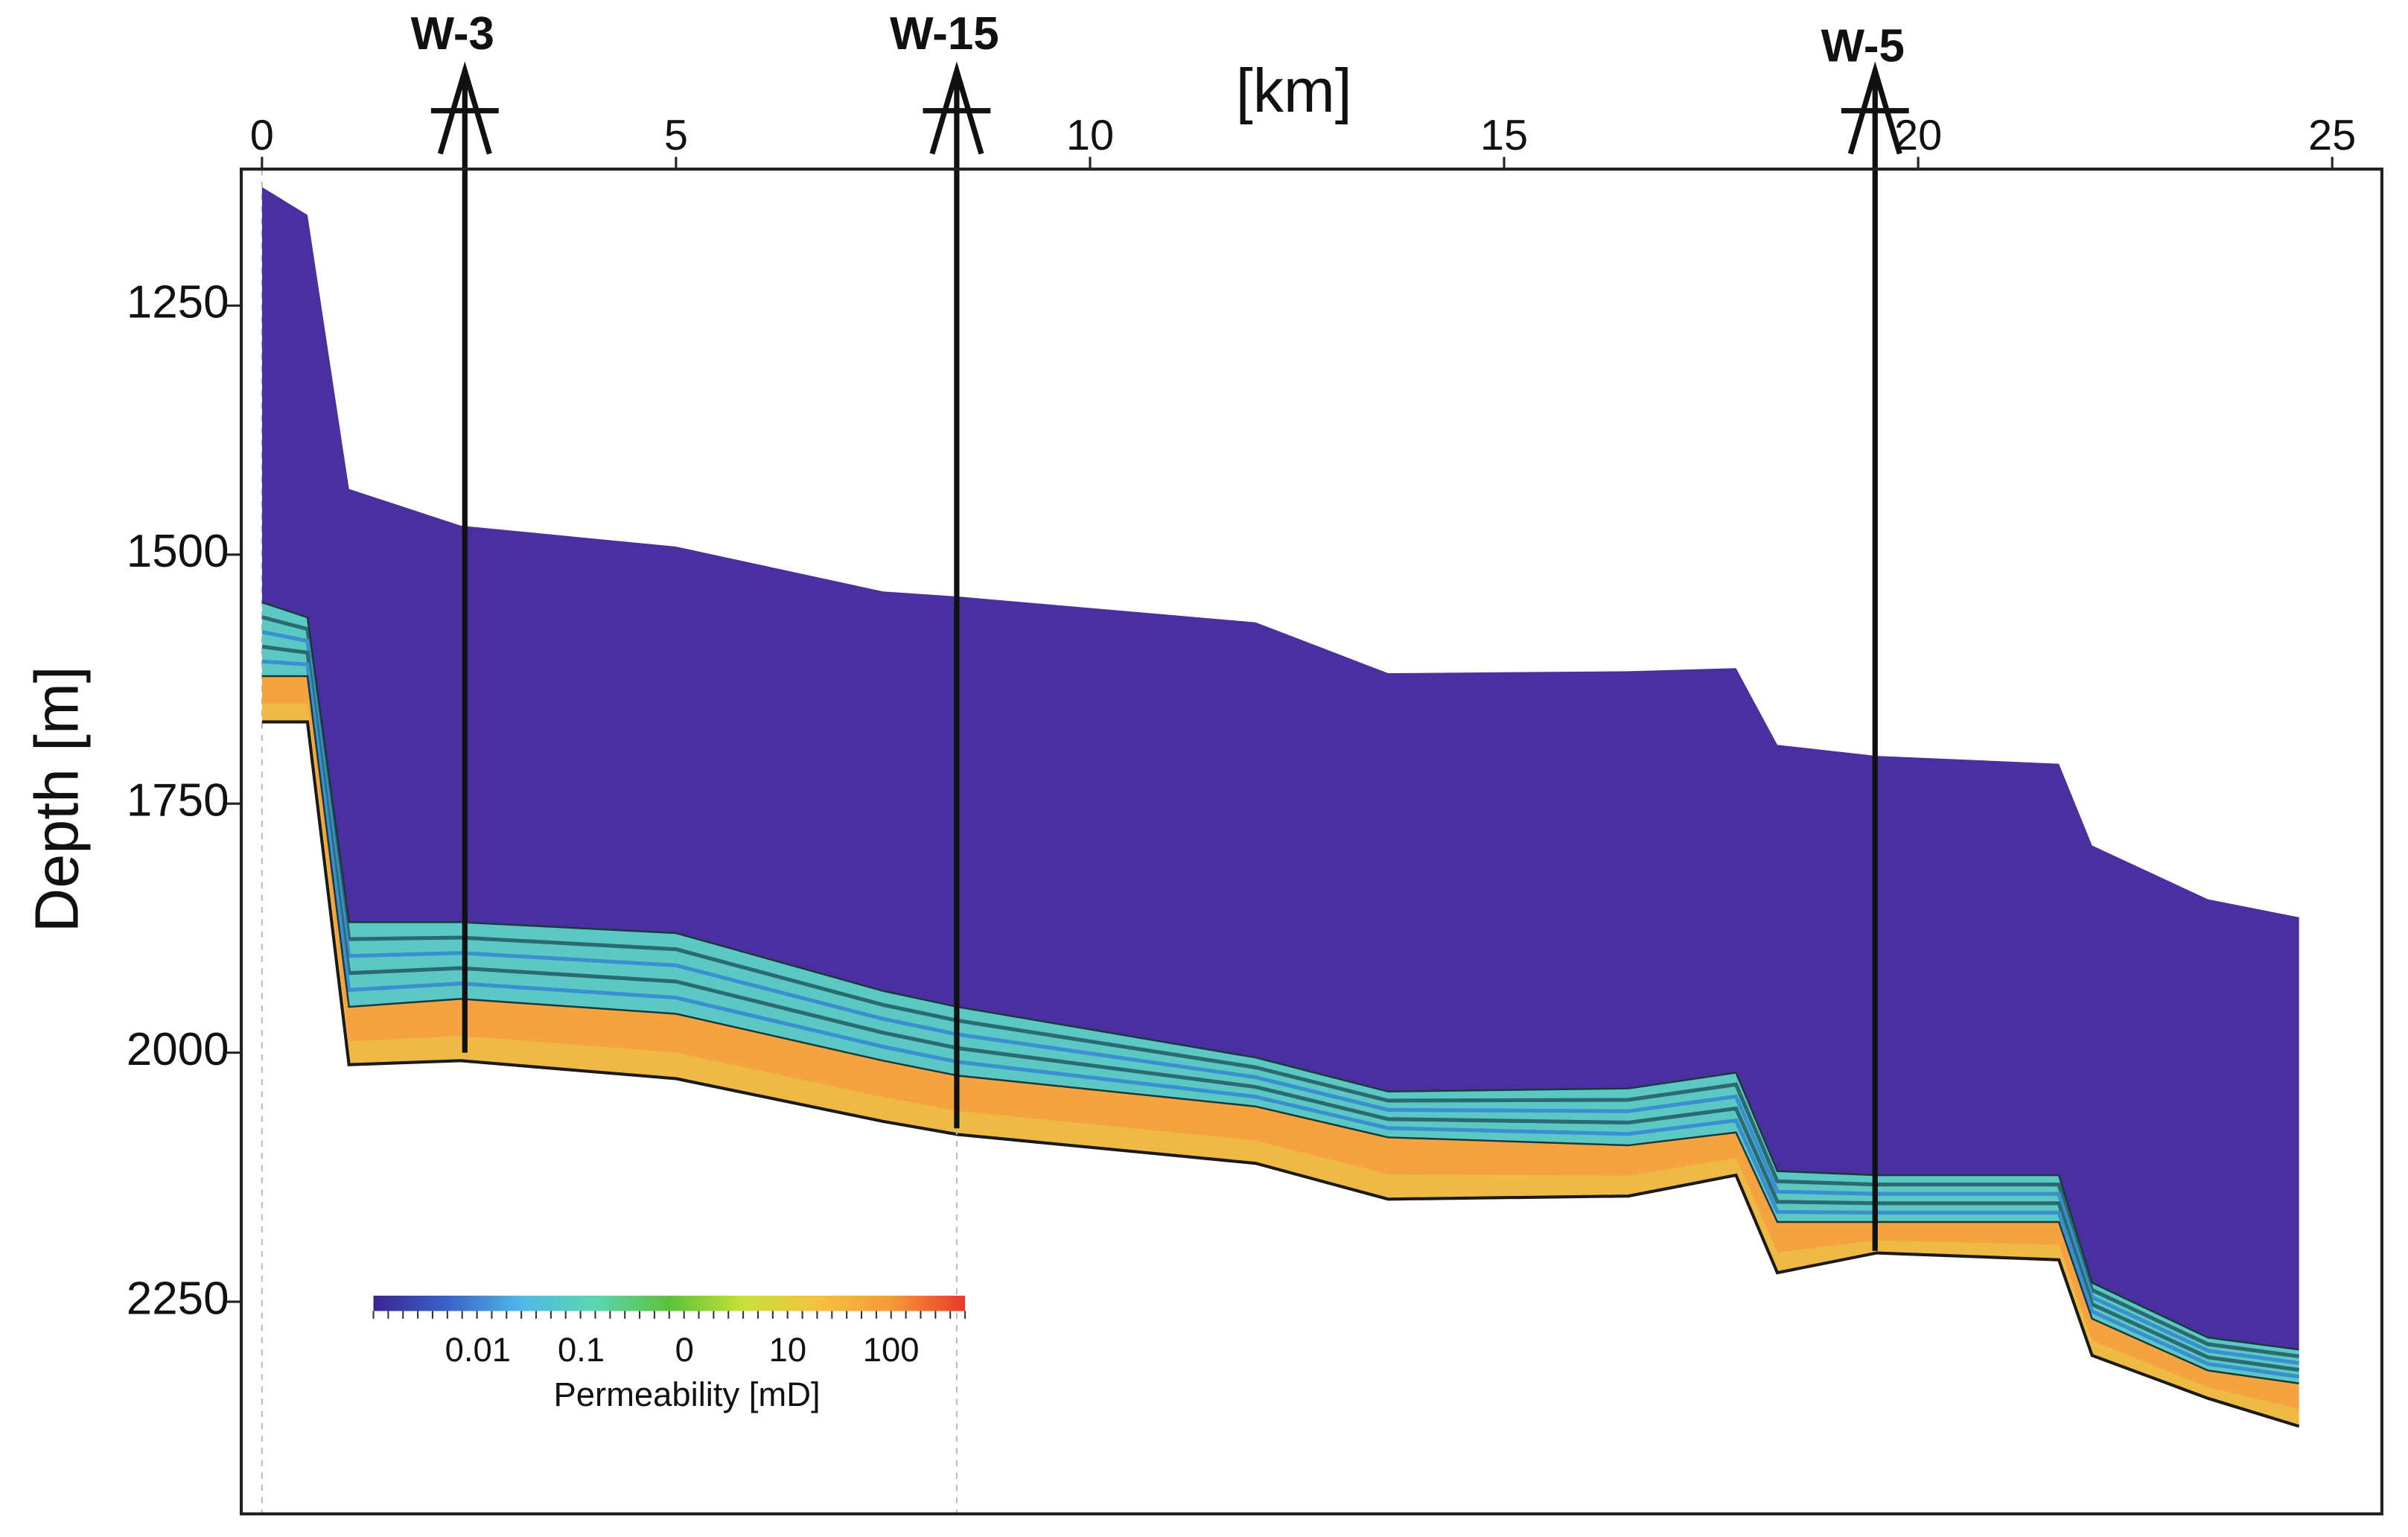 The image size is (2408, 1537). What do you see at coordinates (56, 799) in the screenshot?
I see `y-axis-label: Depth [m]` at bounding box center [56, 799].